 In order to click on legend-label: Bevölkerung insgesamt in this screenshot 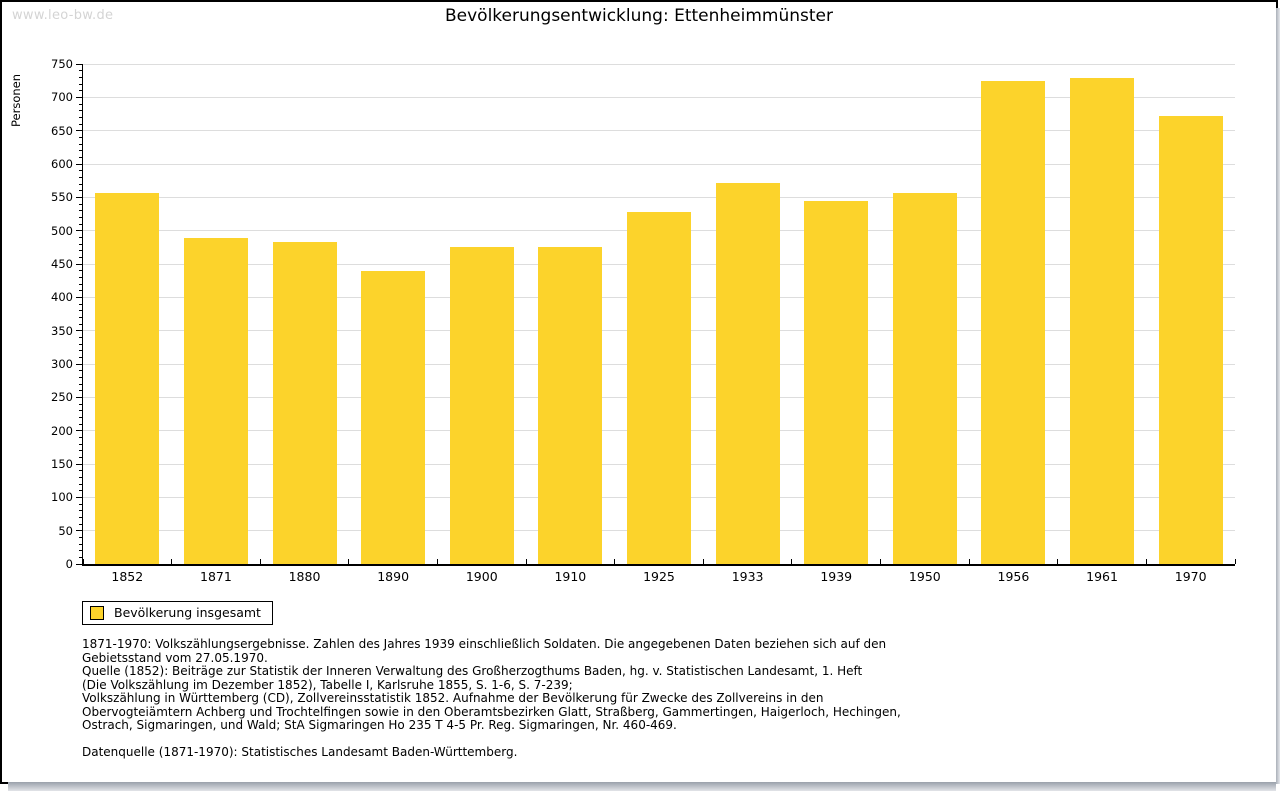, I will do `click(187, 612)`.